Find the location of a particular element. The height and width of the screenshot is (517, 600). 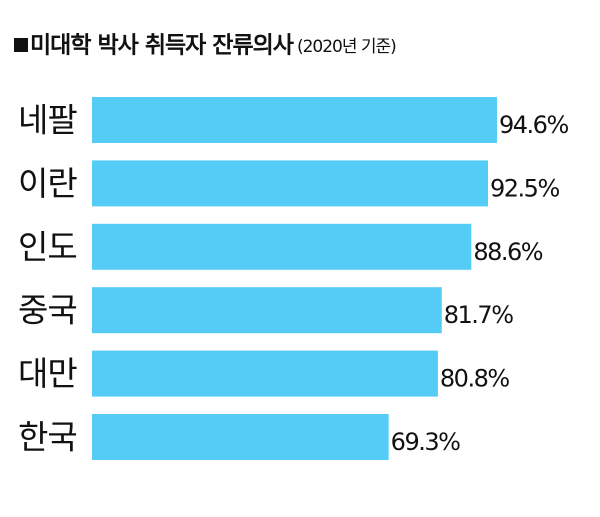

category-label: 네팔 is located at coordinates (47, 120).